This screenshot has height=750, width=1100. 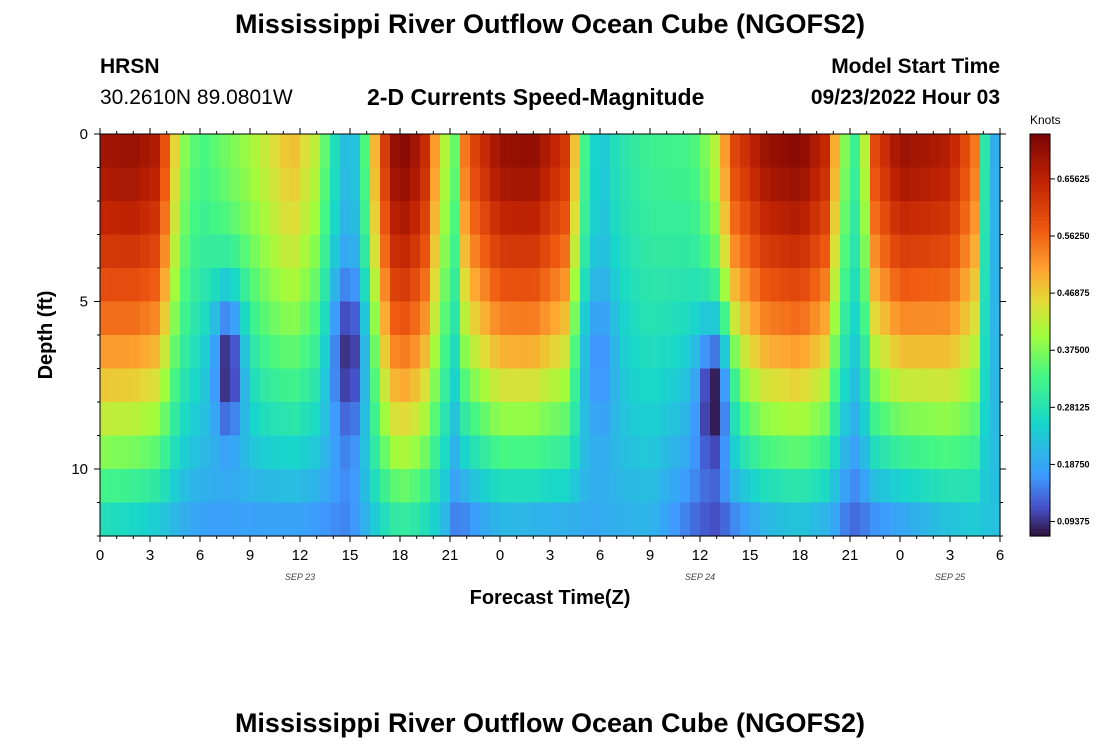 I want to click on colorbar-unit: Knots, so click(x=1045, y=120).